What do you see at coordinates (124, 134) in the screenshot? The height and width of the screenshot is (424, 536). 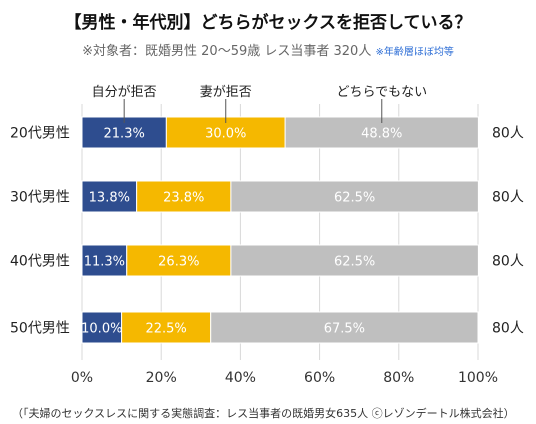 I see `data-label: 21.3%` at bounding box center [124, 134].